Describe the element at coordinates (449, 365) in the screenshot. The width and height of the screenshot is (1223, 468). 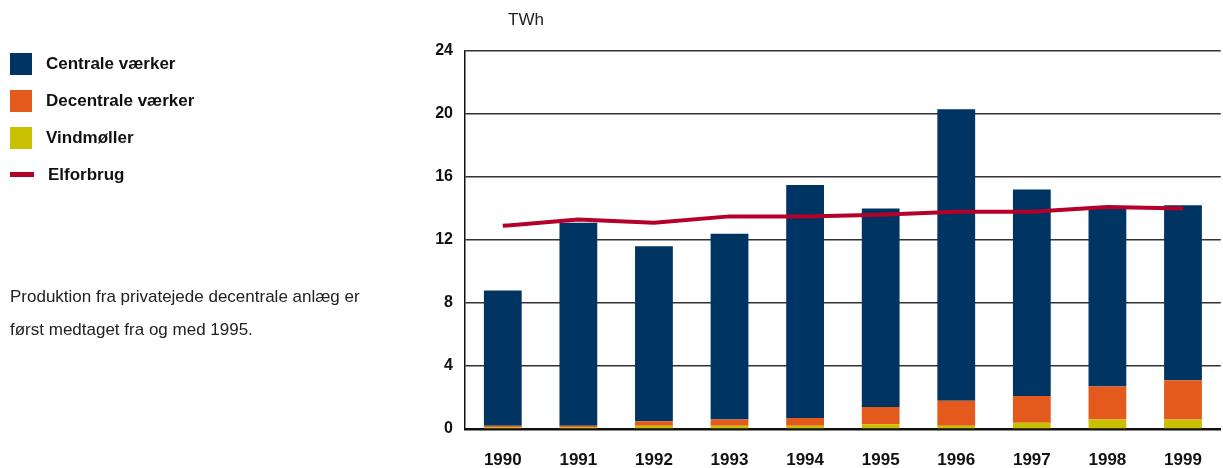
I see `y-tick-label: 4` at that location.